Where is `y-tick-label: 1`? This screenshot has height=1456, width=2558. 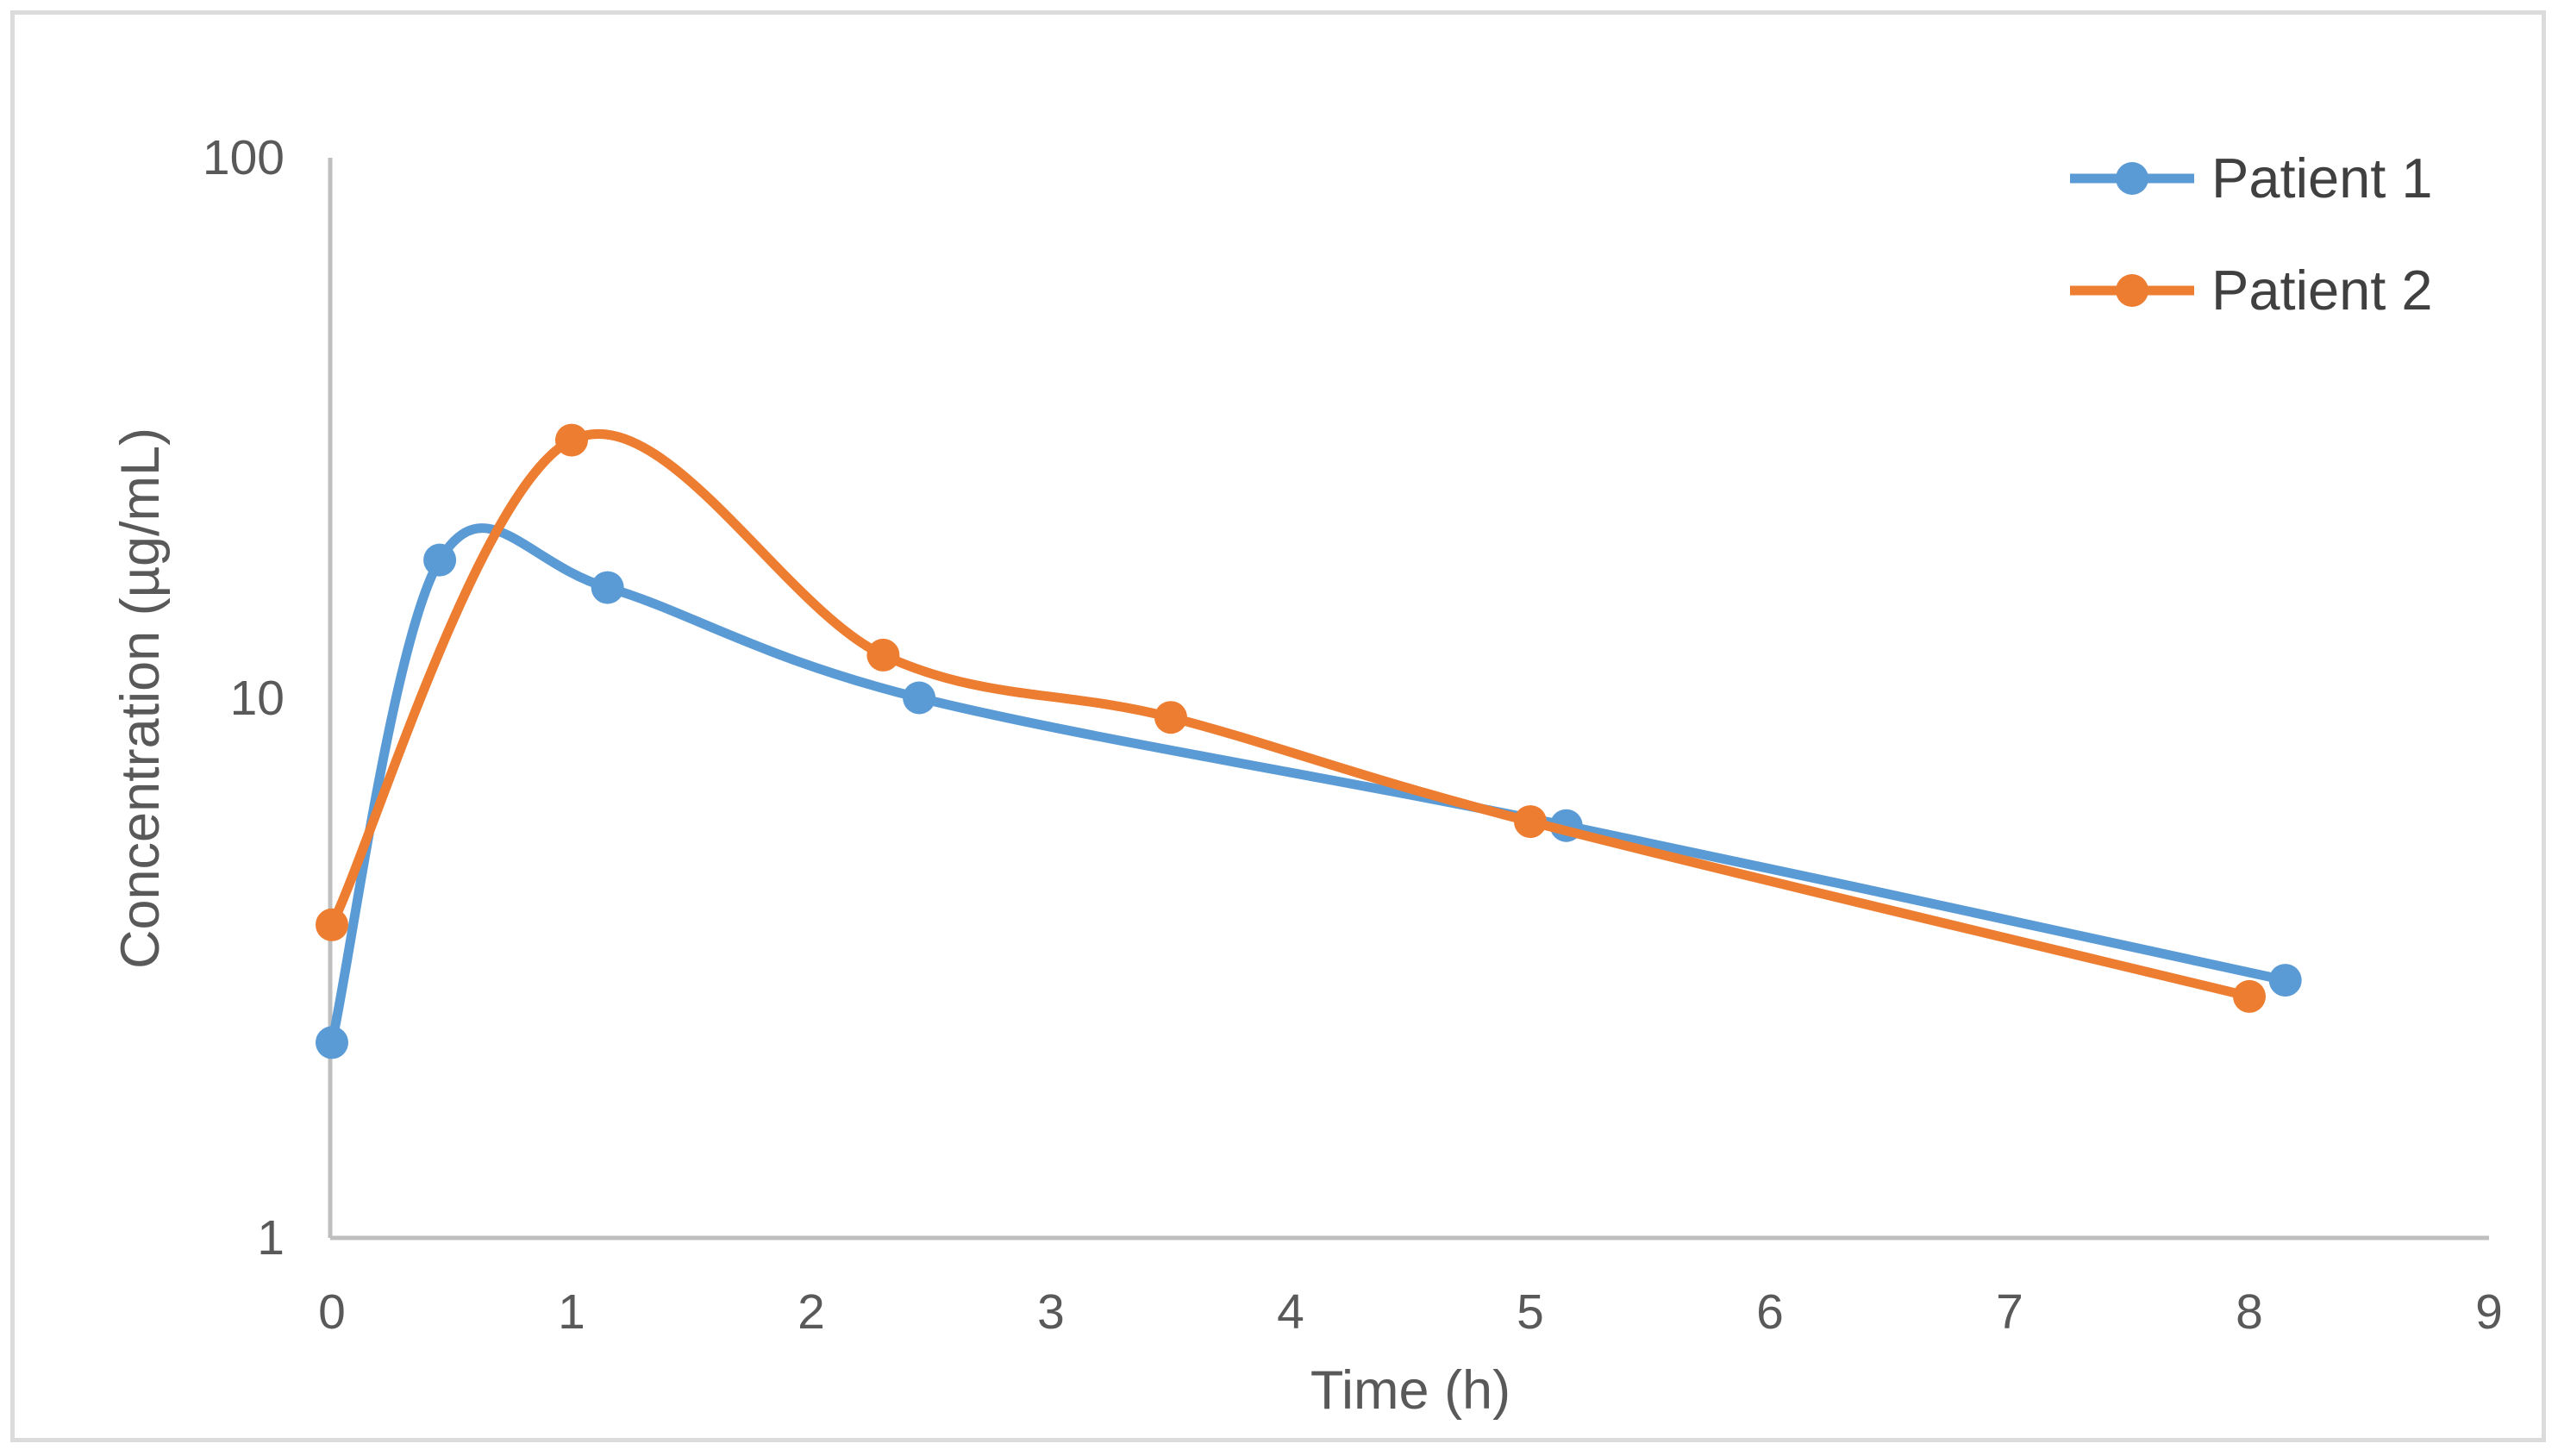 y-tick-label: 1 is located at coordinates (271, 1238).